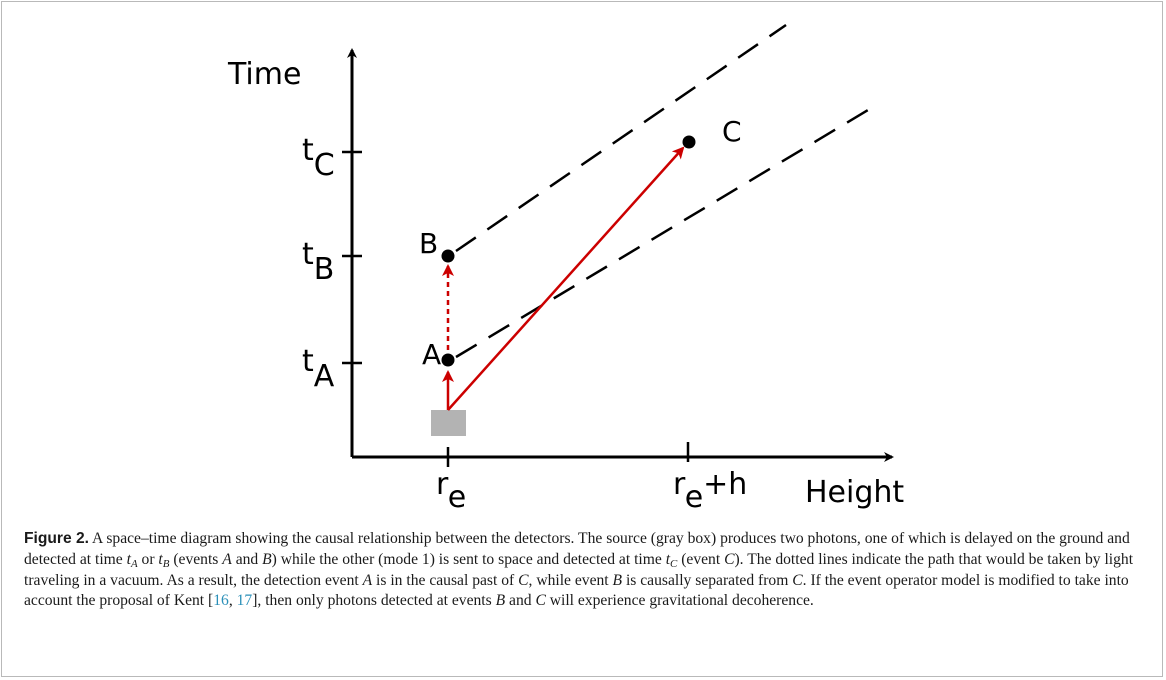 The image size is (1166, 680). Describe the element at coordinates (318, 158) in the screenshot. I see `tick-label-tC: tC` at that location.